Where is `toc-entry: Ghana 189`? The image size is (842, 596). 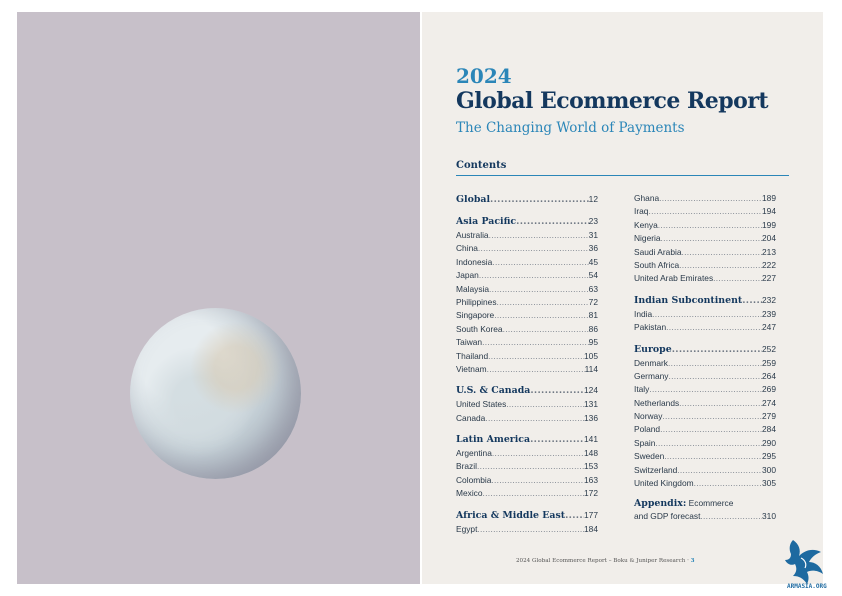
toc-entry: Ghana 189 is located at coordinates (705, 198).